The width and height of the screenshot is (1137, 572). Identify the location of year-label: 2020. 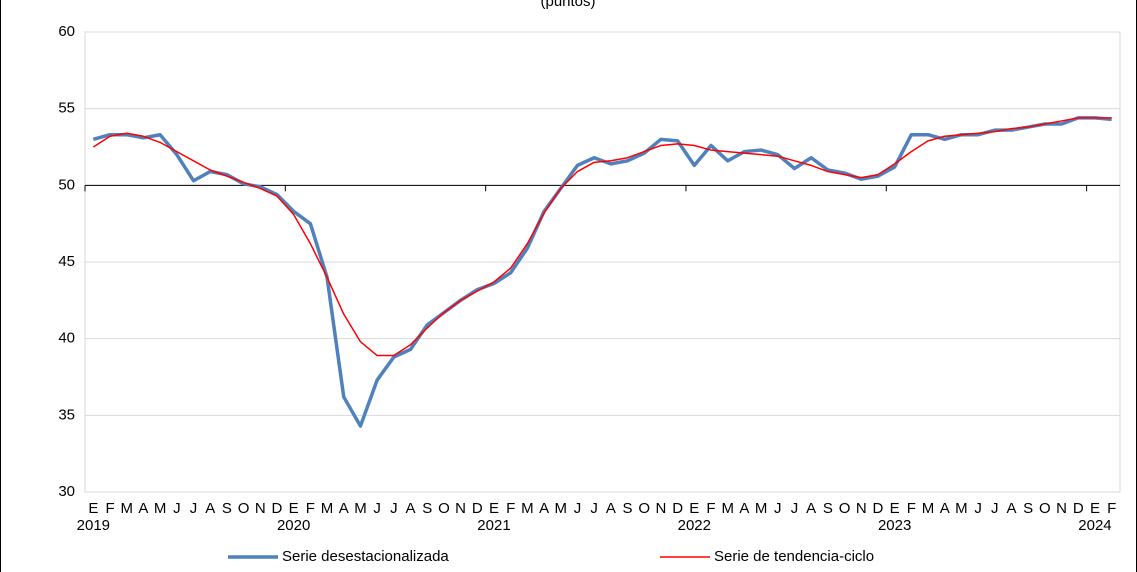
(293, 525).